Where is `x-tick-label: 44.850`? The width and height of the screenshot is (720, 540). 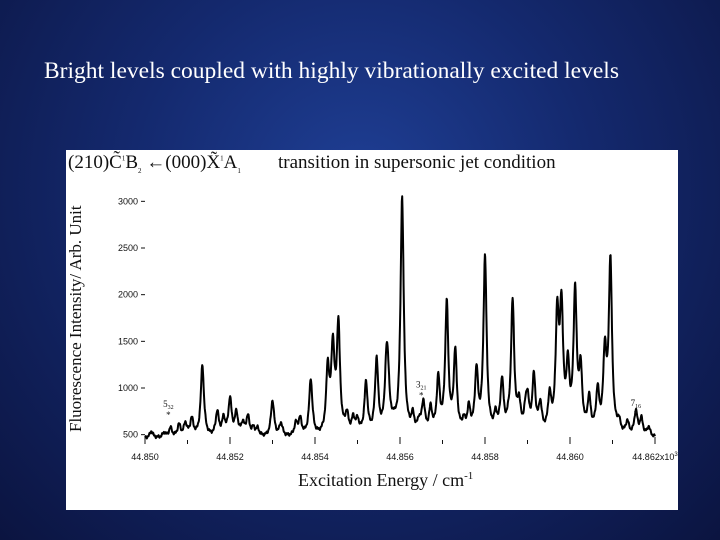
x-tick-label: 44.850 is located at coordinates (145, 457).